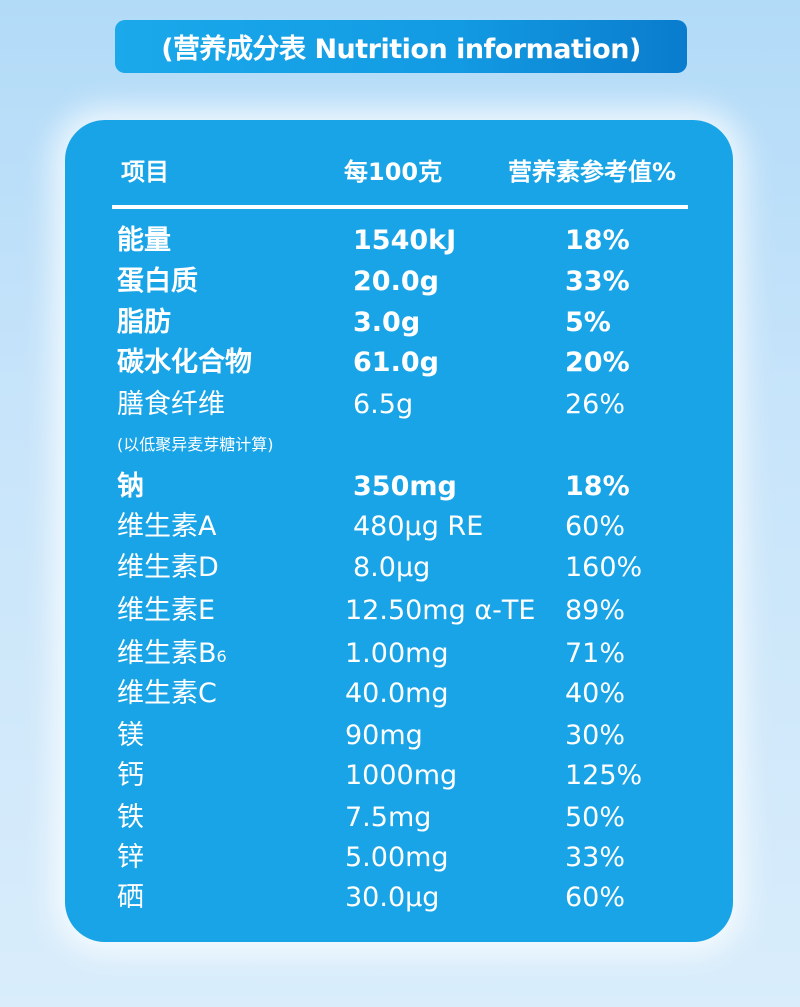 The height and width of the screenshot is (1007, 800). Describe the element at coordinates (384, 735) in the screenshot. I see `nutrient-value: 90mg` at that location.